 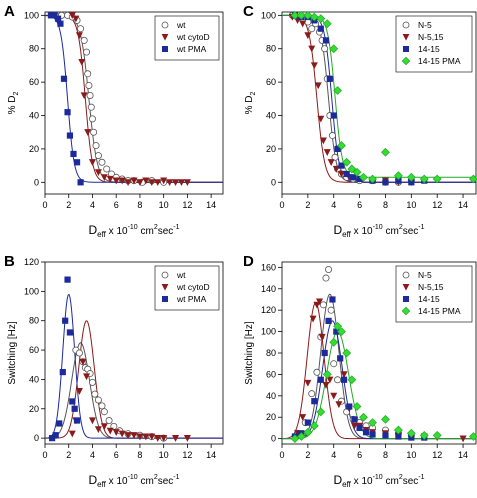 What do you see at coordinates (248, 11) in the screenshot?
I see `panel-letter: C` at bounding box center [248, 11].